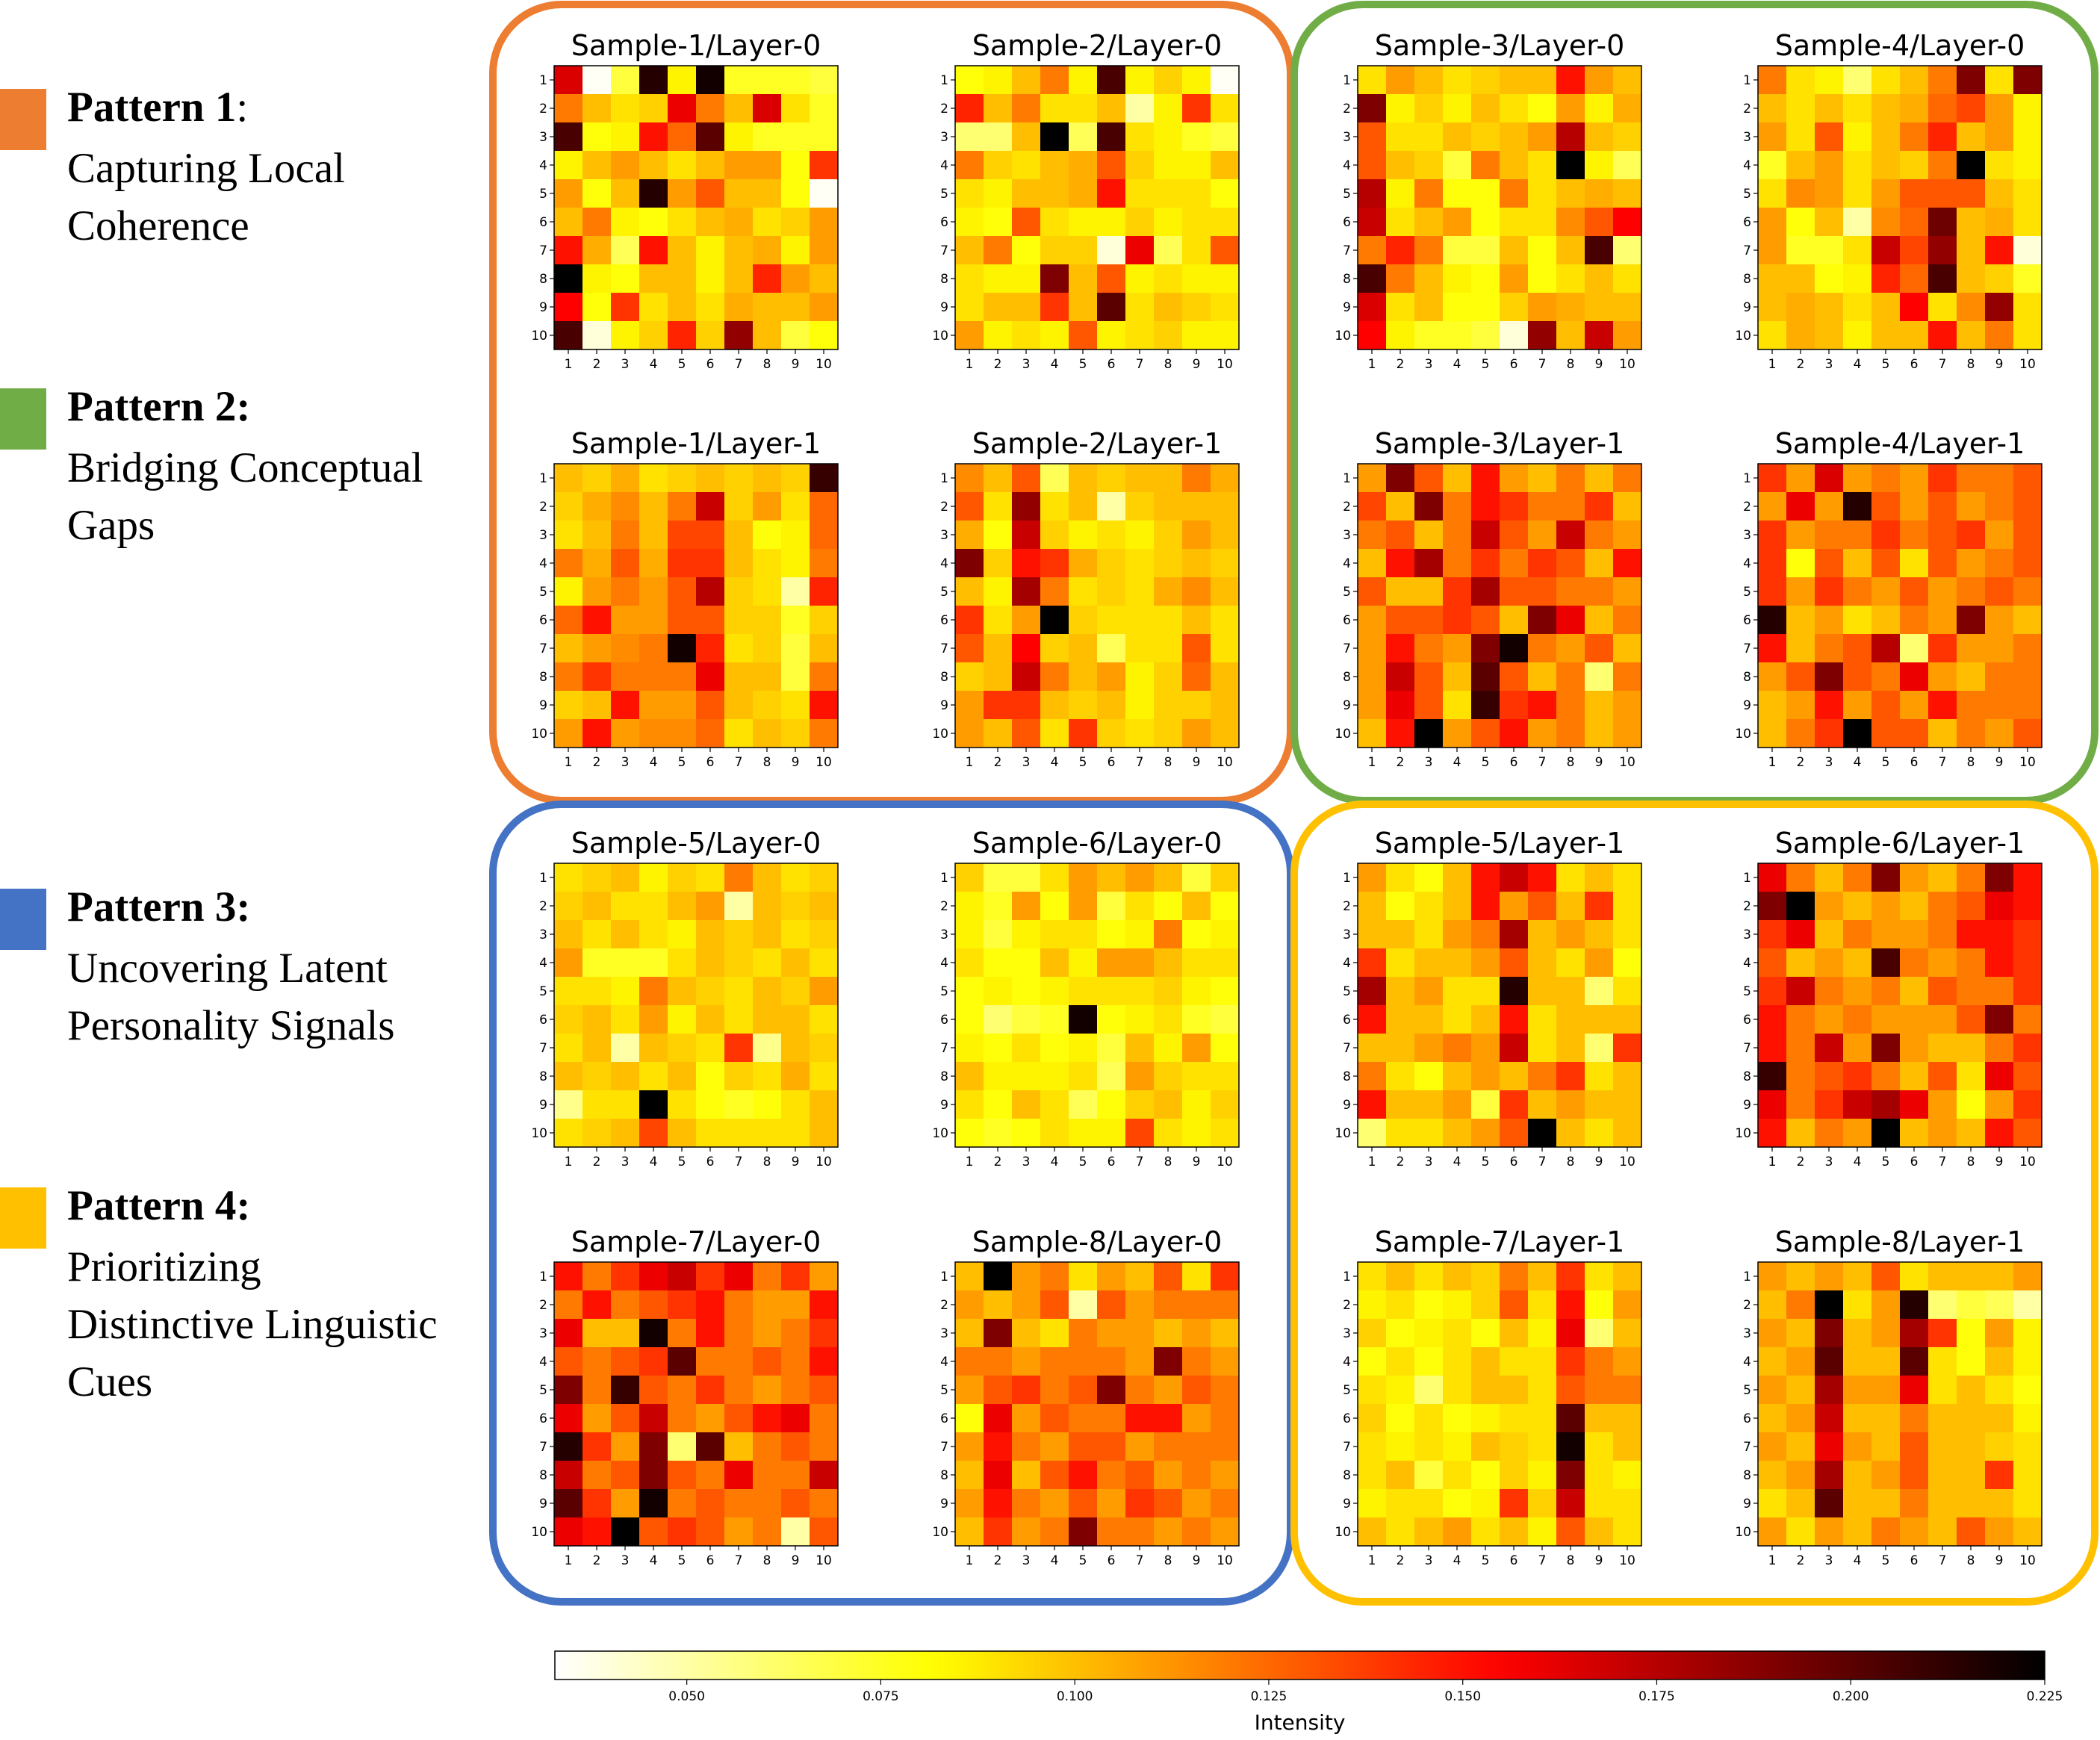 Image resolution: width=2100 pixels, height=1740 pixels. What do you see at coordinates (944, 307) in the screenshot?
I see `y-tick-label: 9` at bounding box center [944, 307].